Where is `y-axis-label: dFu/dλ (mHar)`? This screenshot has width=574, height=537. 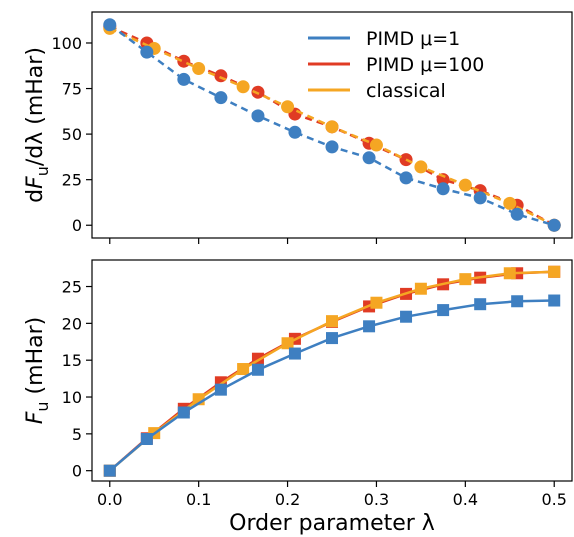 y-axis-label: dFu/dλ (mHar) is located at coordinates (37, 125).